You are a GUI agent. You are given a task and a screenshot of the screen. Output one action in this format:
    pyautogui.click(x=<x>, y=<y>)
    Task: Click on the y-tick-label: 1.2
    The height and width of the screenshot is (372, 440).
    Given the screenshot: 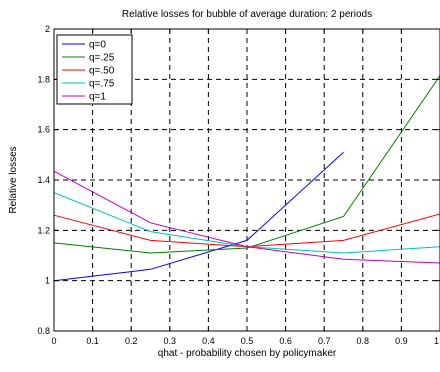 What is the action you would take?
    pyautogui.click(x=43, y=230)
    